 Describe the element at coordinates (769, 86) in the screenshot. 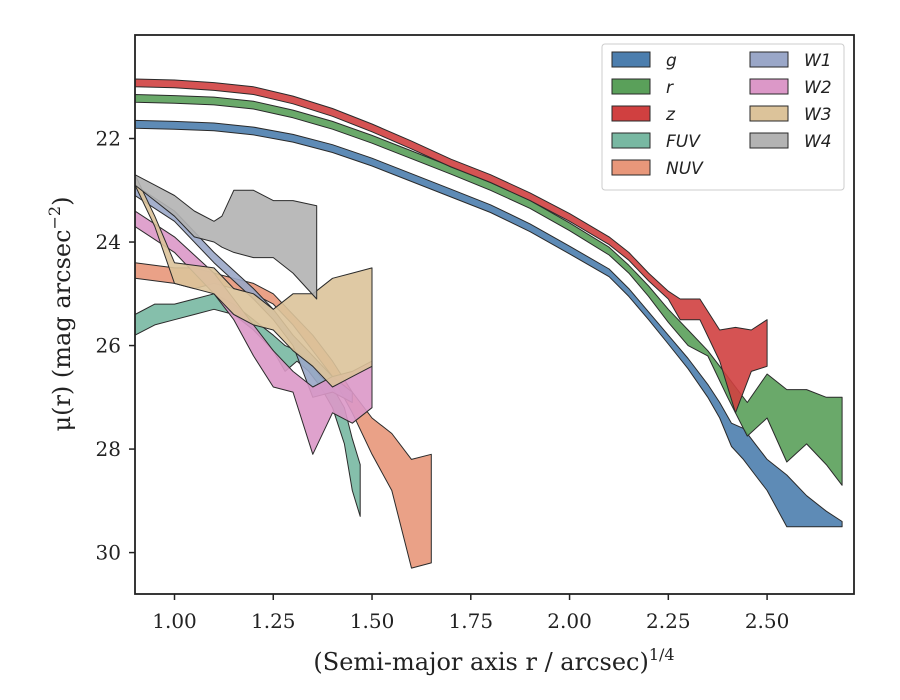

I see `legend-swatch-w2` at that location.